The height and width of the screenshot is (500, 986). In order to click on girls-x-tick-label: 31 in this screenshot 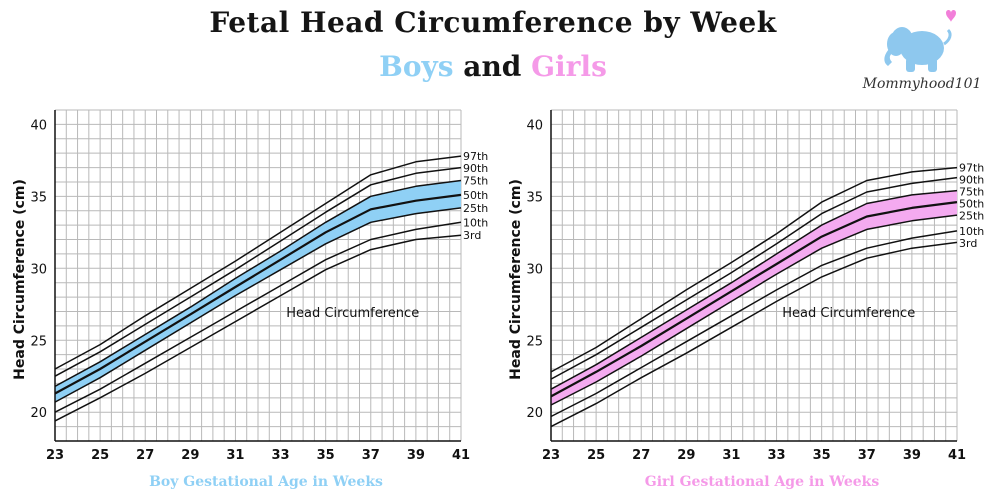, I will do `click(731, 455)`.